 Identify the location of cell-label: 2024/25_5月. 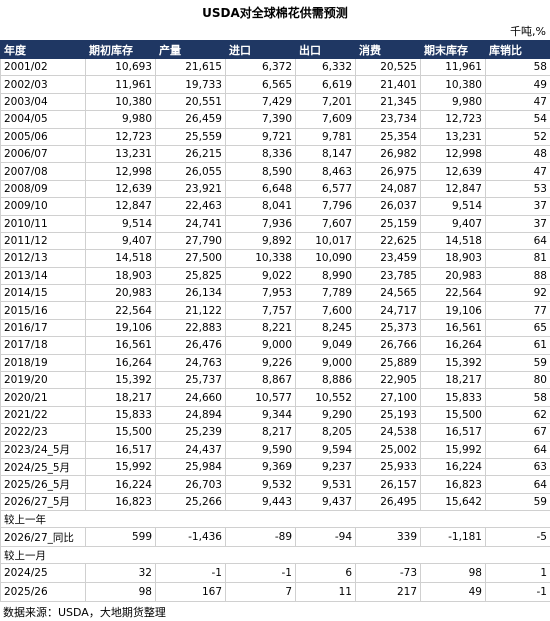
(43, 467).